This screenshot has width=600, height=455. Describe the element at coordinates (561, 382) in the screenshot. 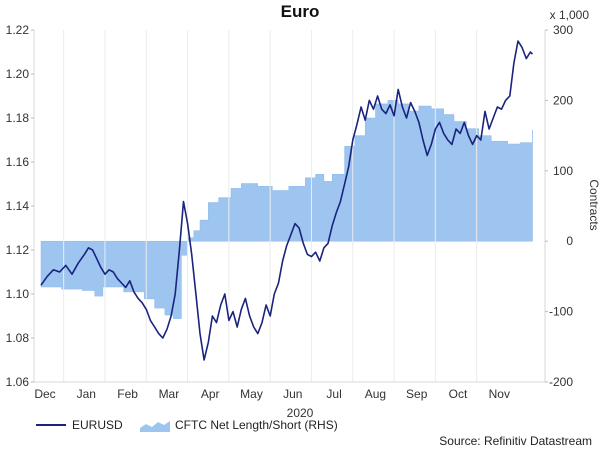

I see `right-tick-label: -200` at that location.